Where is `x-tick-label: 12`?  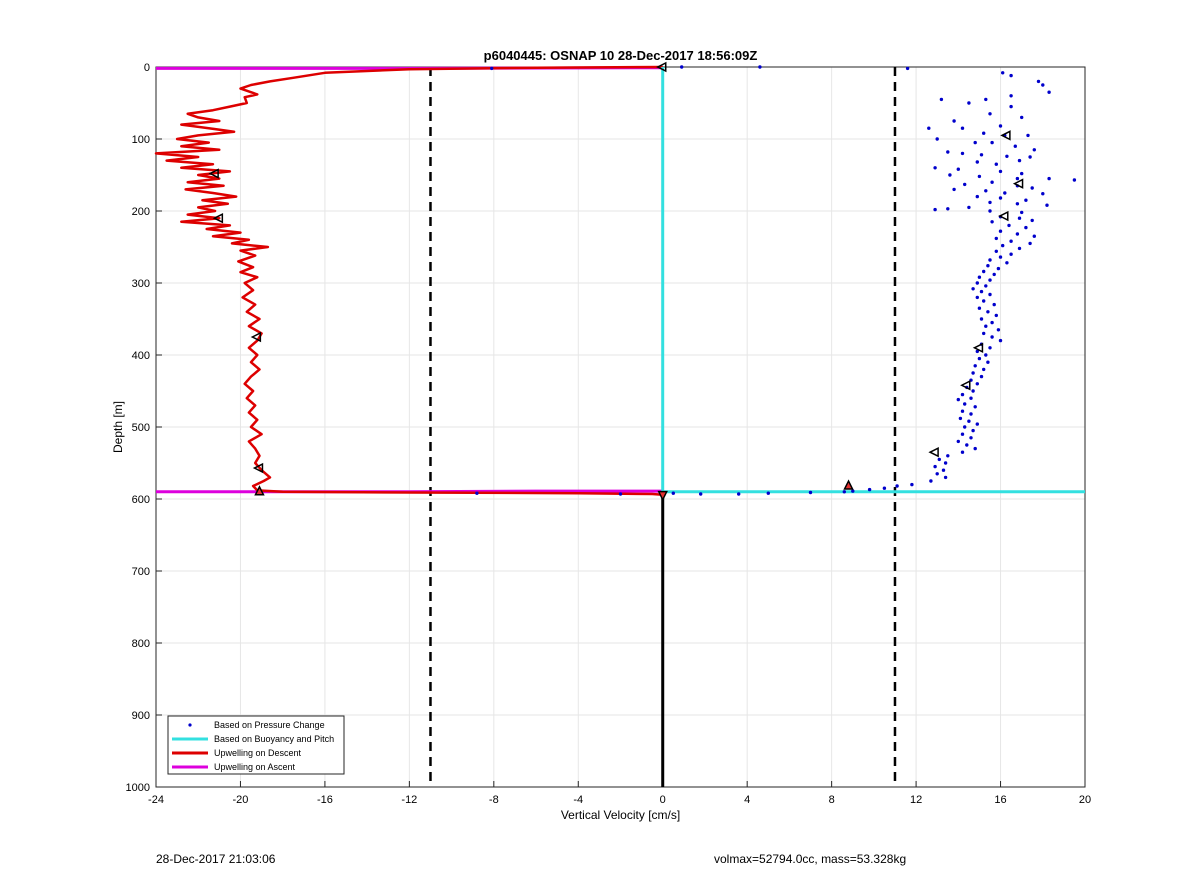
x-tick-label: 12 is located at coordinates (916, 800).